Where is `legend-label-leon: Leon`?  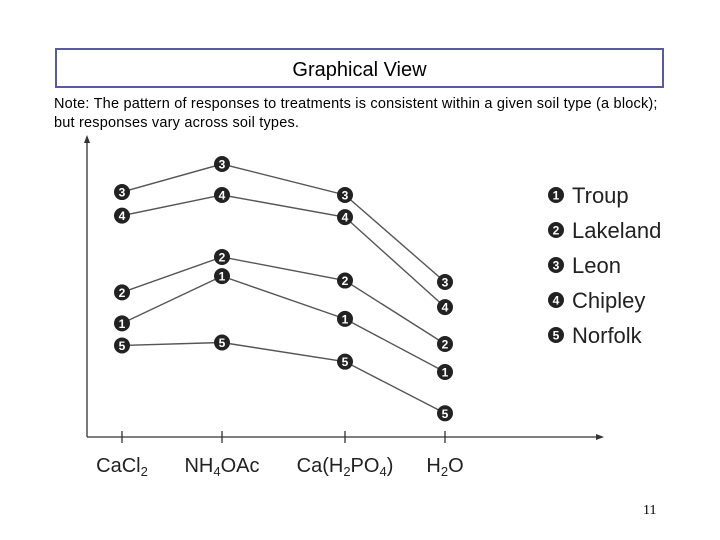 legend-label-leon: Leon is located at coordinates (596, 265).